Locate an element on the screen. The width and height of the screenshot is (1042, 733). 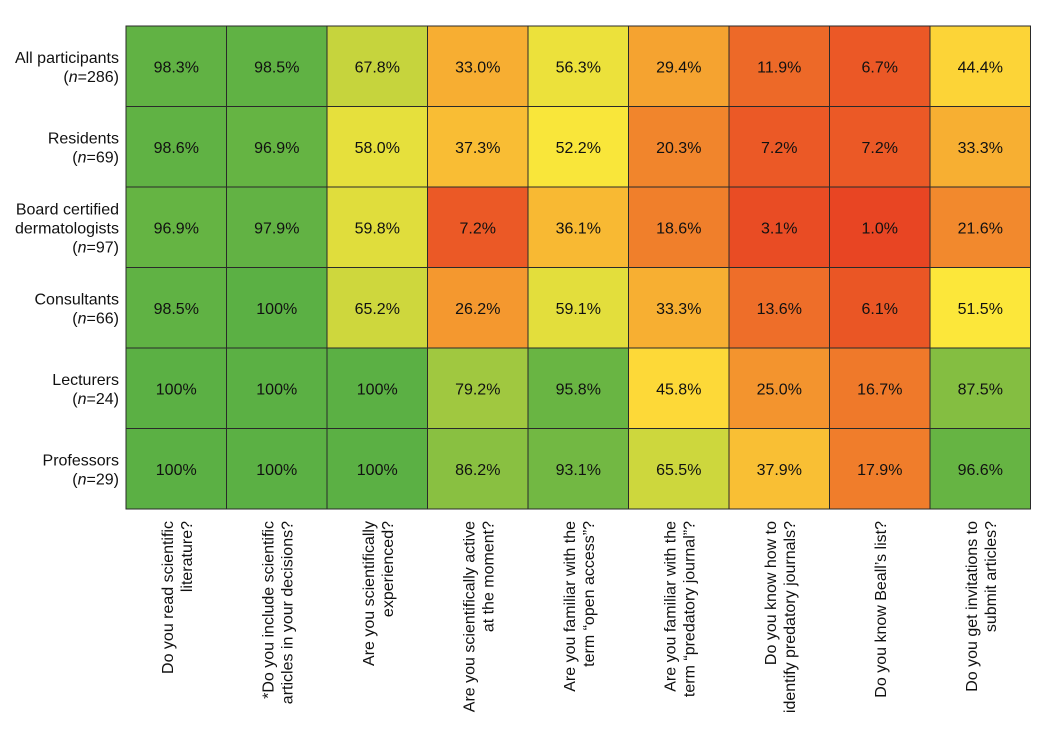
column-label: Do you read scientific literature? is located at coordinates (178, 597).